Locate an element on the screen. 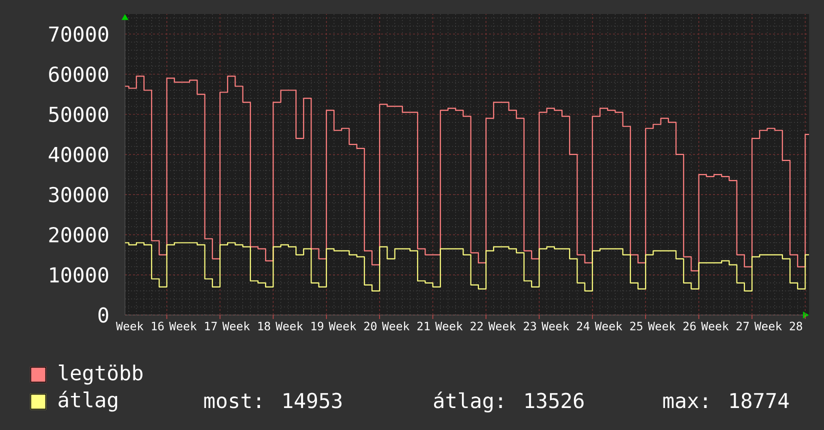 The image size is (824, 430). x-tick-label: Week 20 is located at coordinates (352, 326).